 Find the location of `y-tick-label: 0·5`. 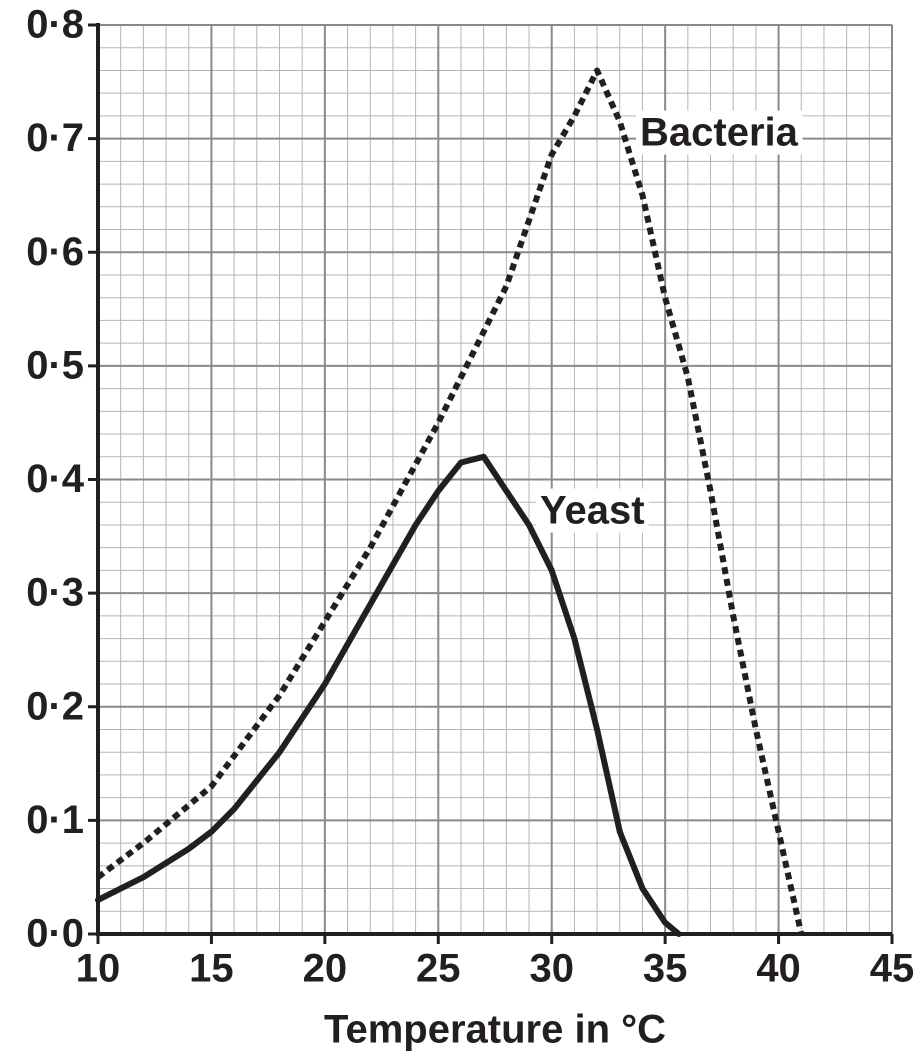

y-tick-label: 0·5 is located at coordinates (55, 365).